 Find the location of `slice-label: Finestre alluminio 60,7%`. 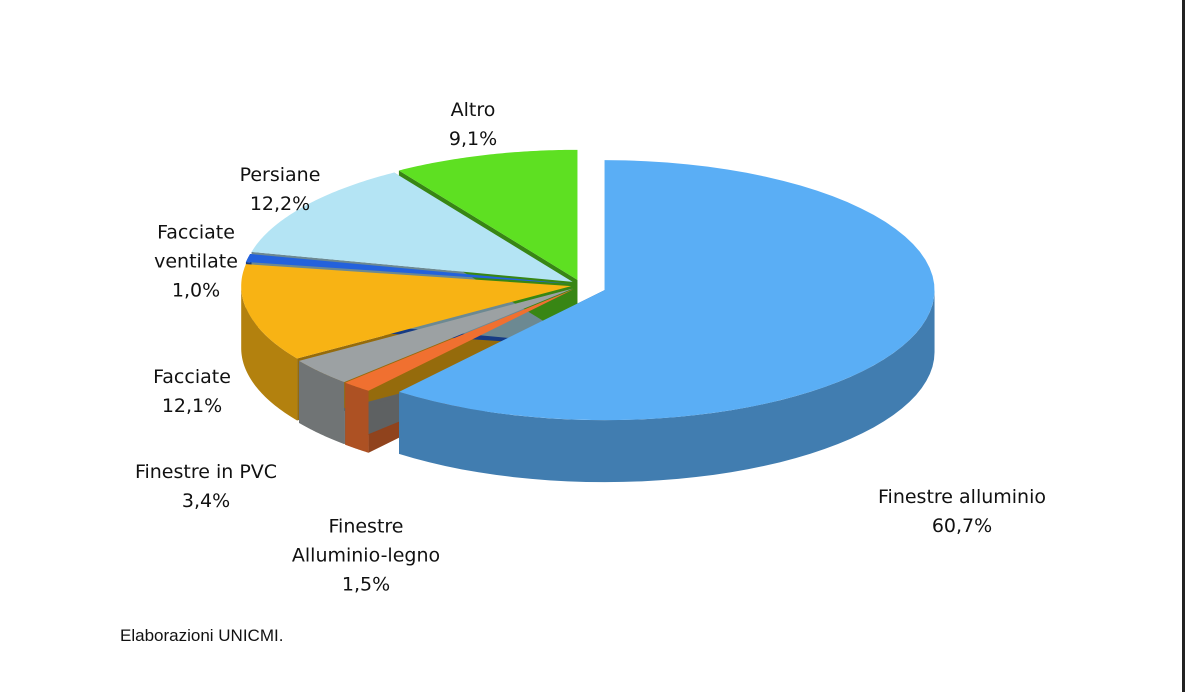

slice-label: Finestre alluminio 60,7% is located at coordinates (962, 512).